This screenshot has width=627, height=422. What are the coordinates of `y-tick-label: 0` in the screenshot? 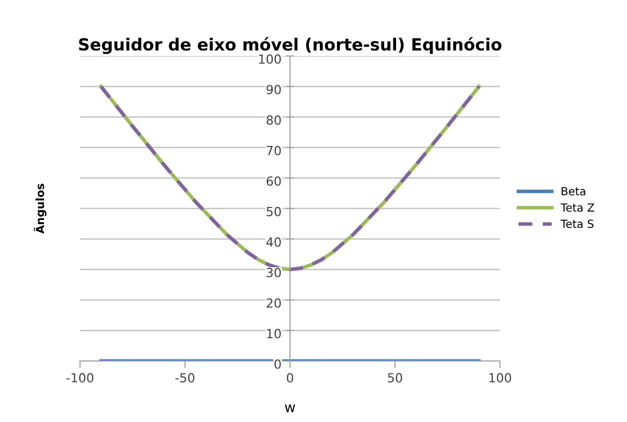 It's located at (277, 364).